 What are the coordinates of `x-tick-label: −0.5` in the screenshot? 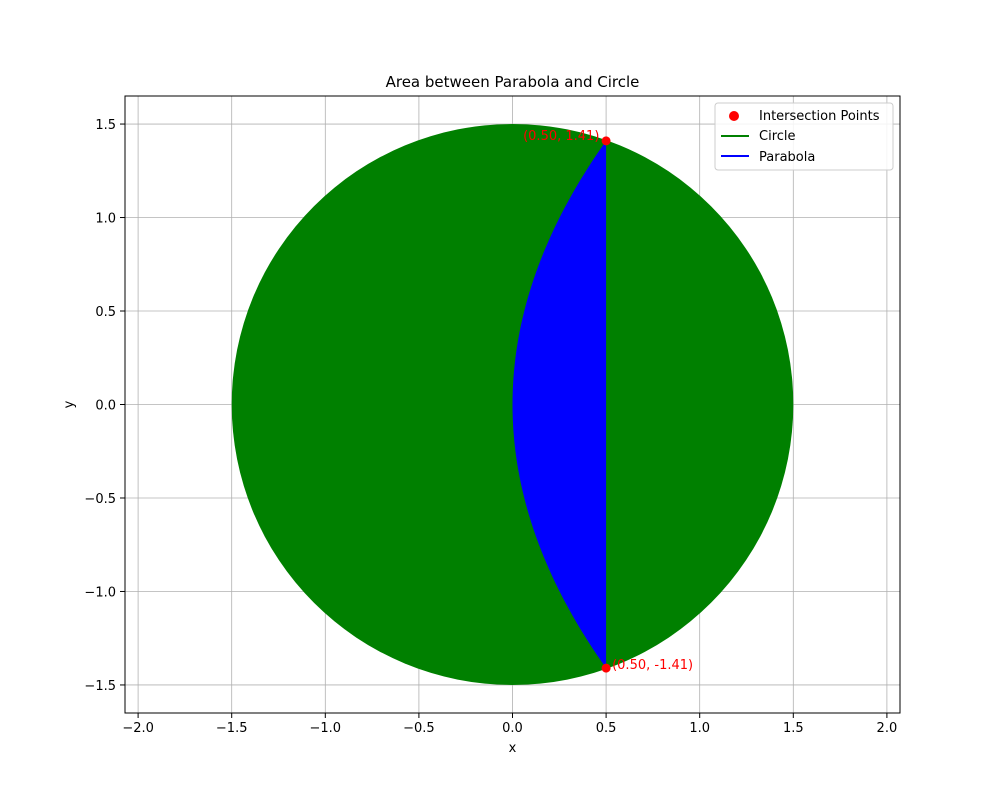 It's located at (419, 728).